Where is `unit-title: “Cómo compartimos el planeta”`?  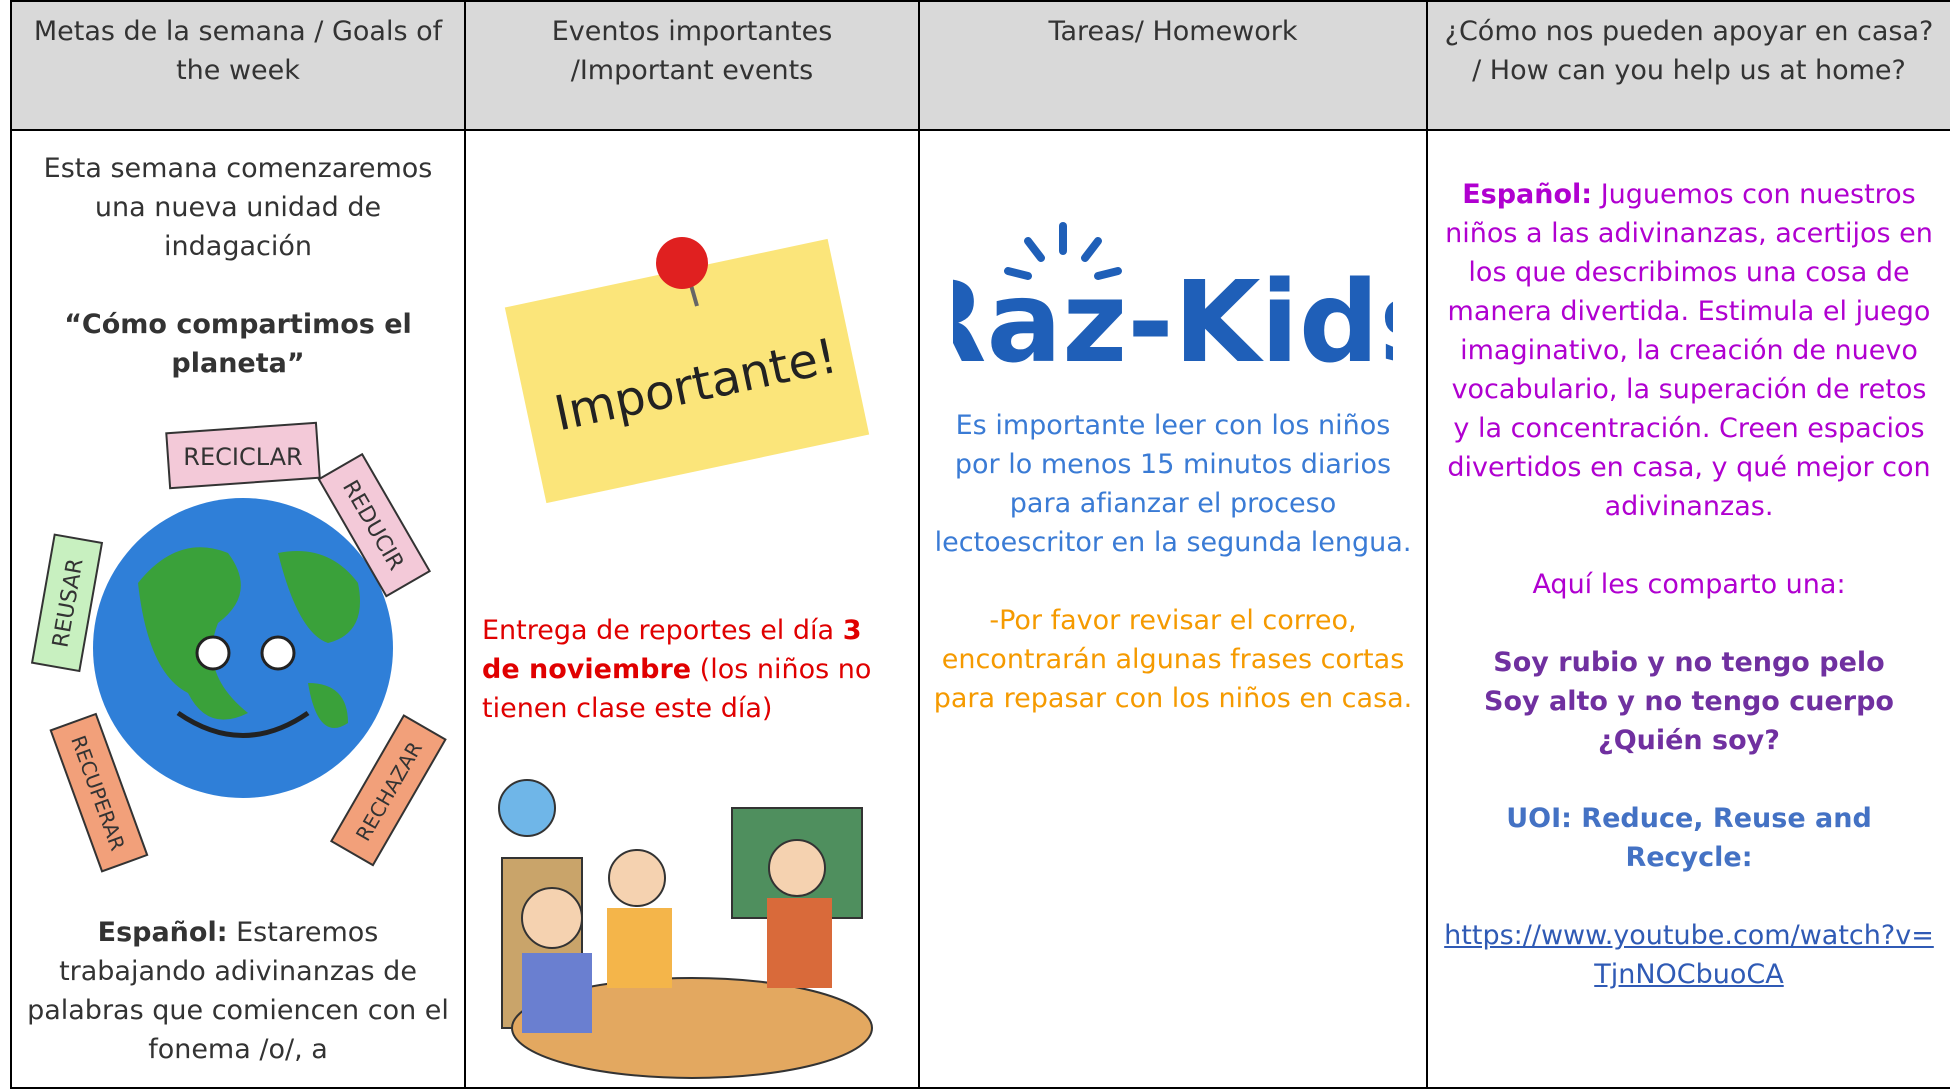
unit-title: “Cómo compartimos el planeta” is located at coordinates (238, 344).